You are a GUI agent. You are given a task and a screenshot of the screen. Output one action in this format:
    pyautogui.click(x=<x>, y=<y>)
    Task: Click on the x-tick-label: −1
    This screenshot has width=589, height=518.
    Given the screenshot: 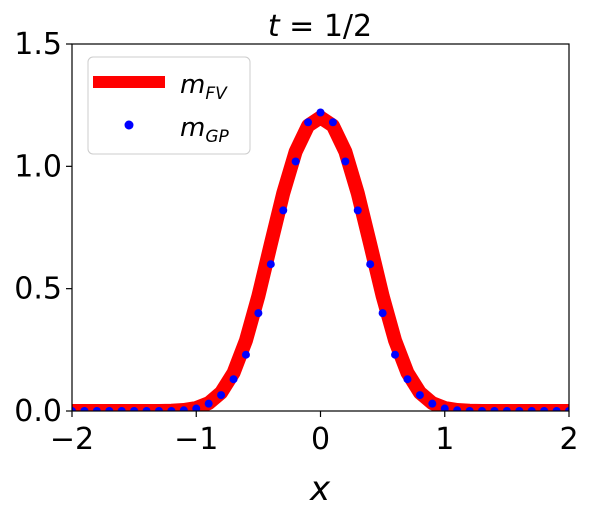 What is the action you would take?
    pyautogui.click(x=196, y=439)
    